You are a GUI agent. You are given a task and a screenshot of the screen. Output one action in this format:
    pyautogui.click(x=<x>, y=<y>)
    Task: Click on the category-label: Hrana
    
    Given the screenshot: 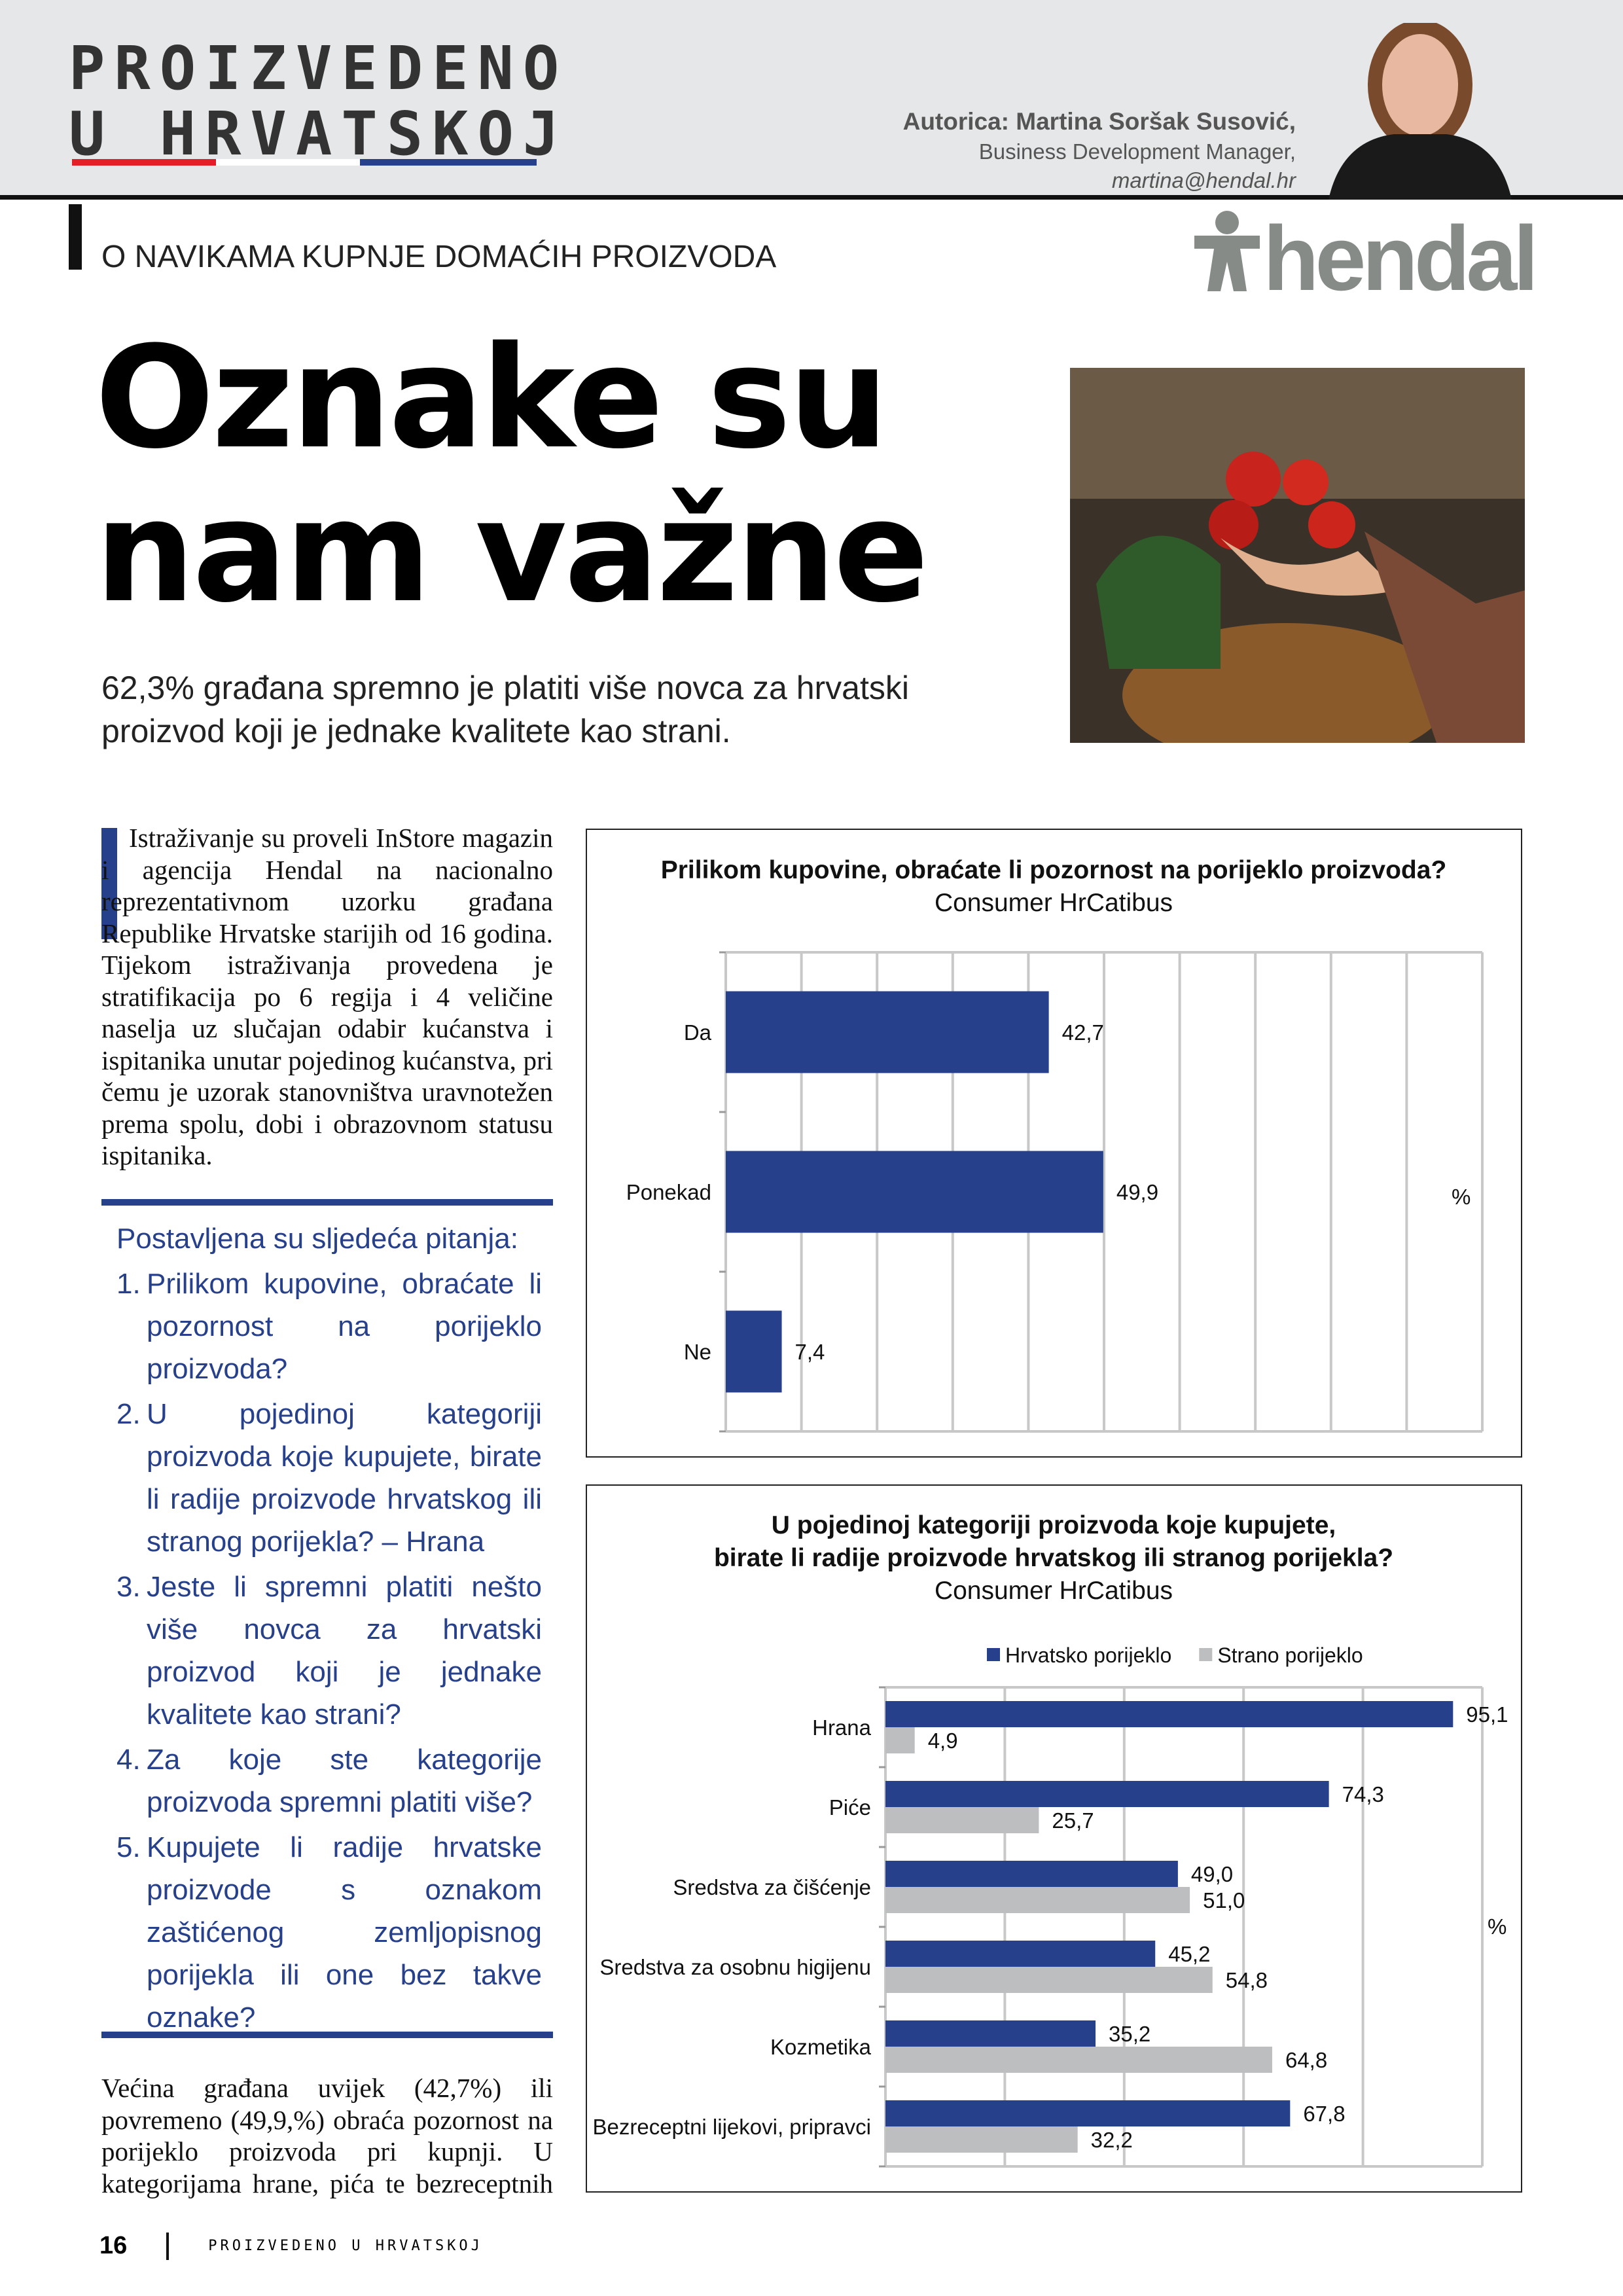 What is the action you would take?
    pyautogui.click(x=842, y=1727)
    